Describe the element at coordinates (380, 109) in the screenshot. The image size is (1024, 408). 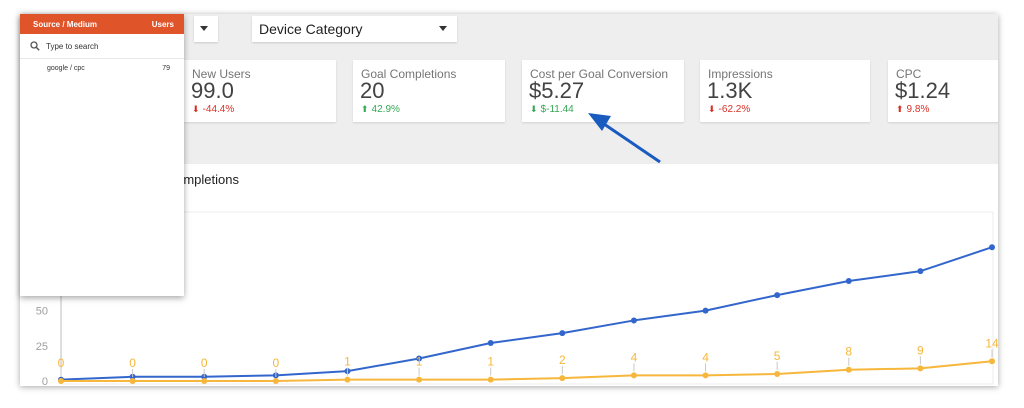
I see `metric-change: ⬆ 42.9%` at that location.